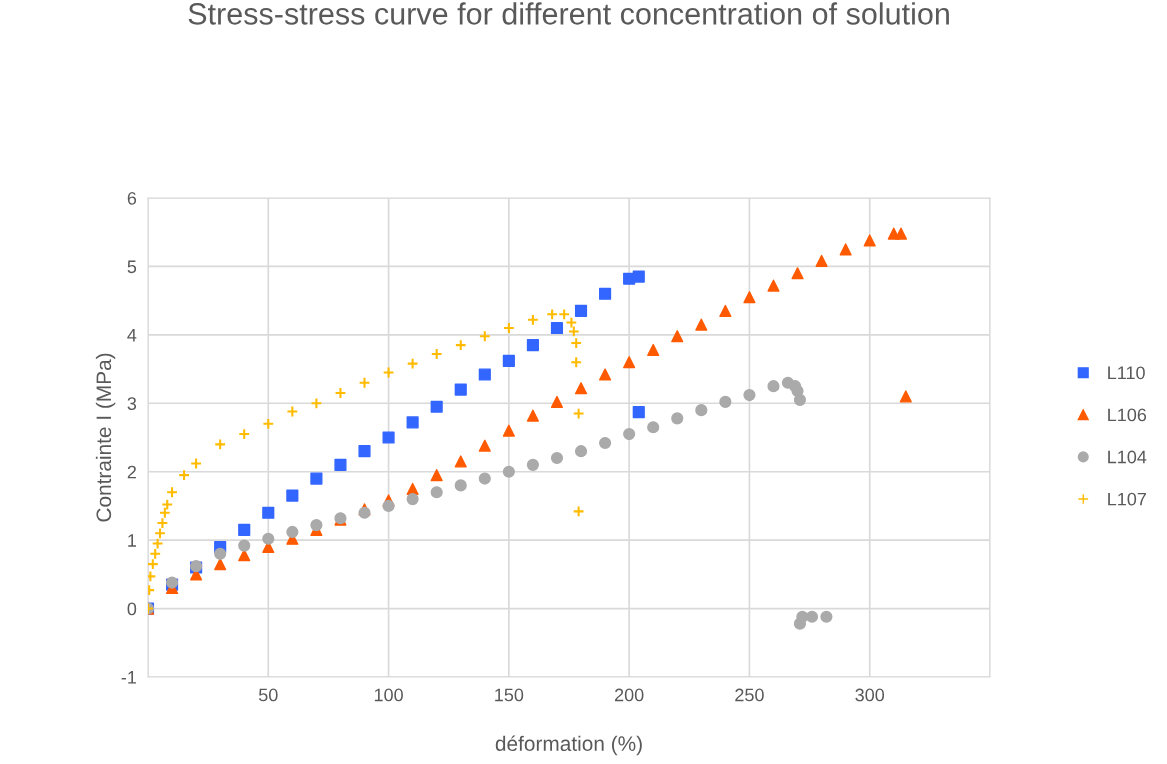  I want to click on y-tick-label: 6, so click(132, 198).